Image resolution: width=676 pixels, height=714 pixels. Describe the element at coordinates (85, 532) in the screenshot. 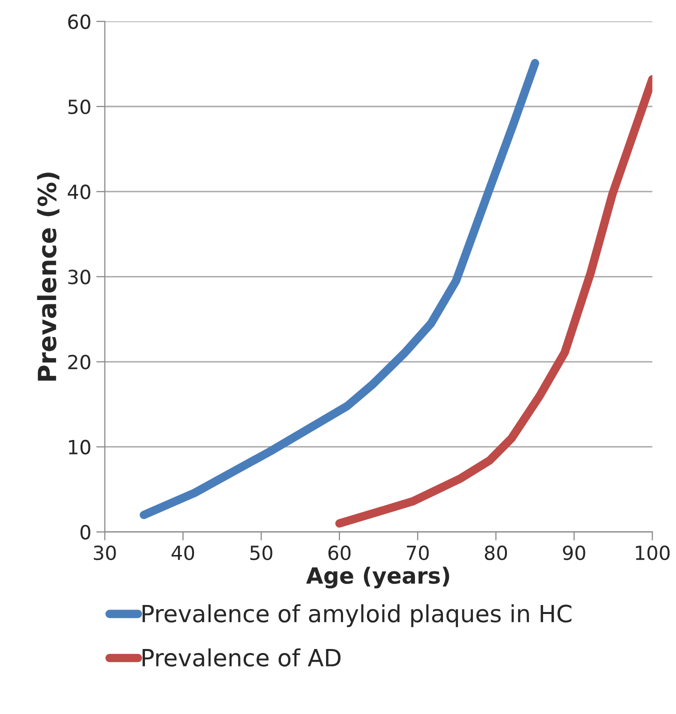

I see `y-tick-label: 0` at that location.